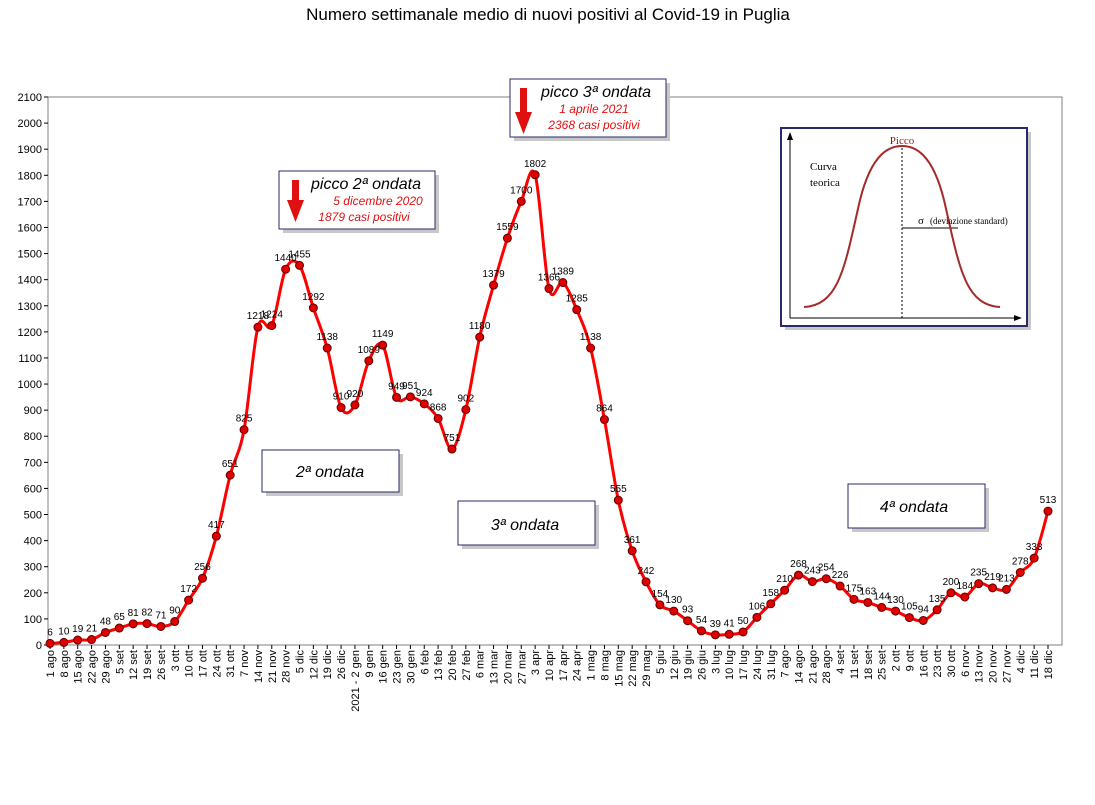 This screenshot has height=805, width=1095. What do you see at coordinates (231, 664) in the screenshot?
I see `x-tick-label: 31 ott` at bounding box center [231, 664].